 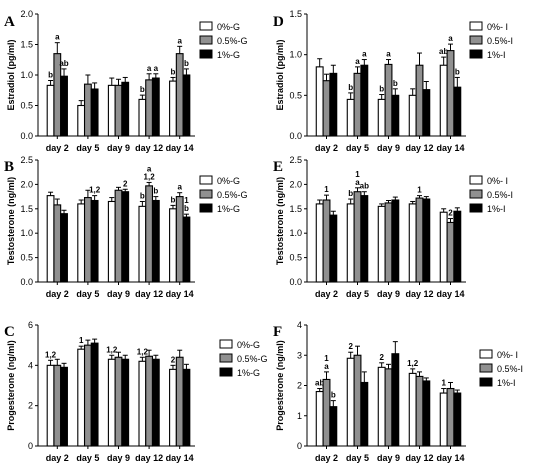 I want to click on panel-b-legend-label: 0%-G, so click(x=228, y=181).